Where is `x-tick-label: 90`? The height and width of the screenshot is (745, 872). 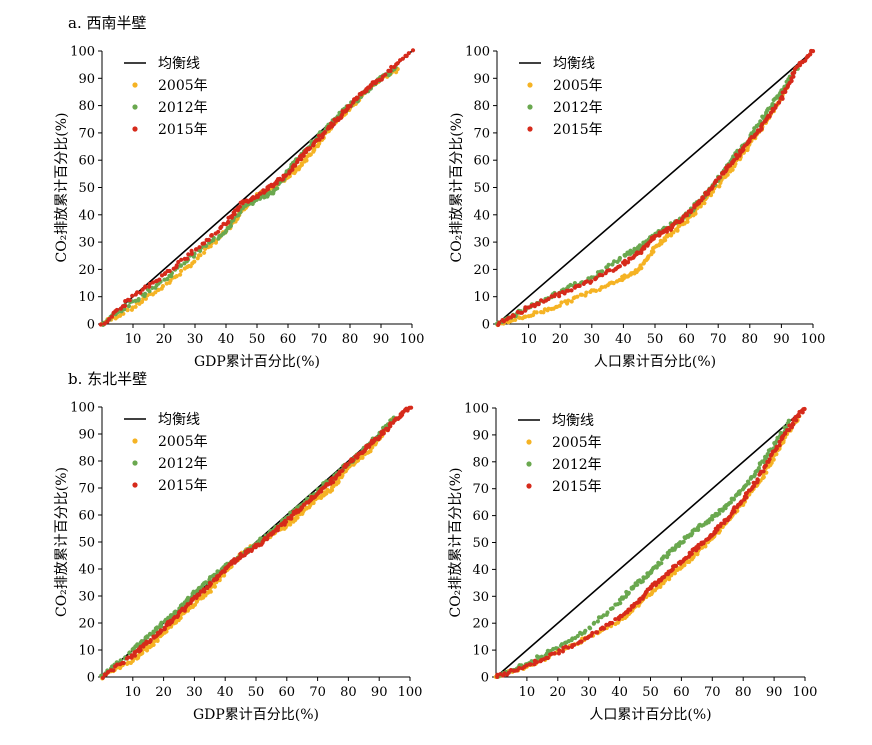 x-tick-label: 90 is located at coordinates (381, 339).